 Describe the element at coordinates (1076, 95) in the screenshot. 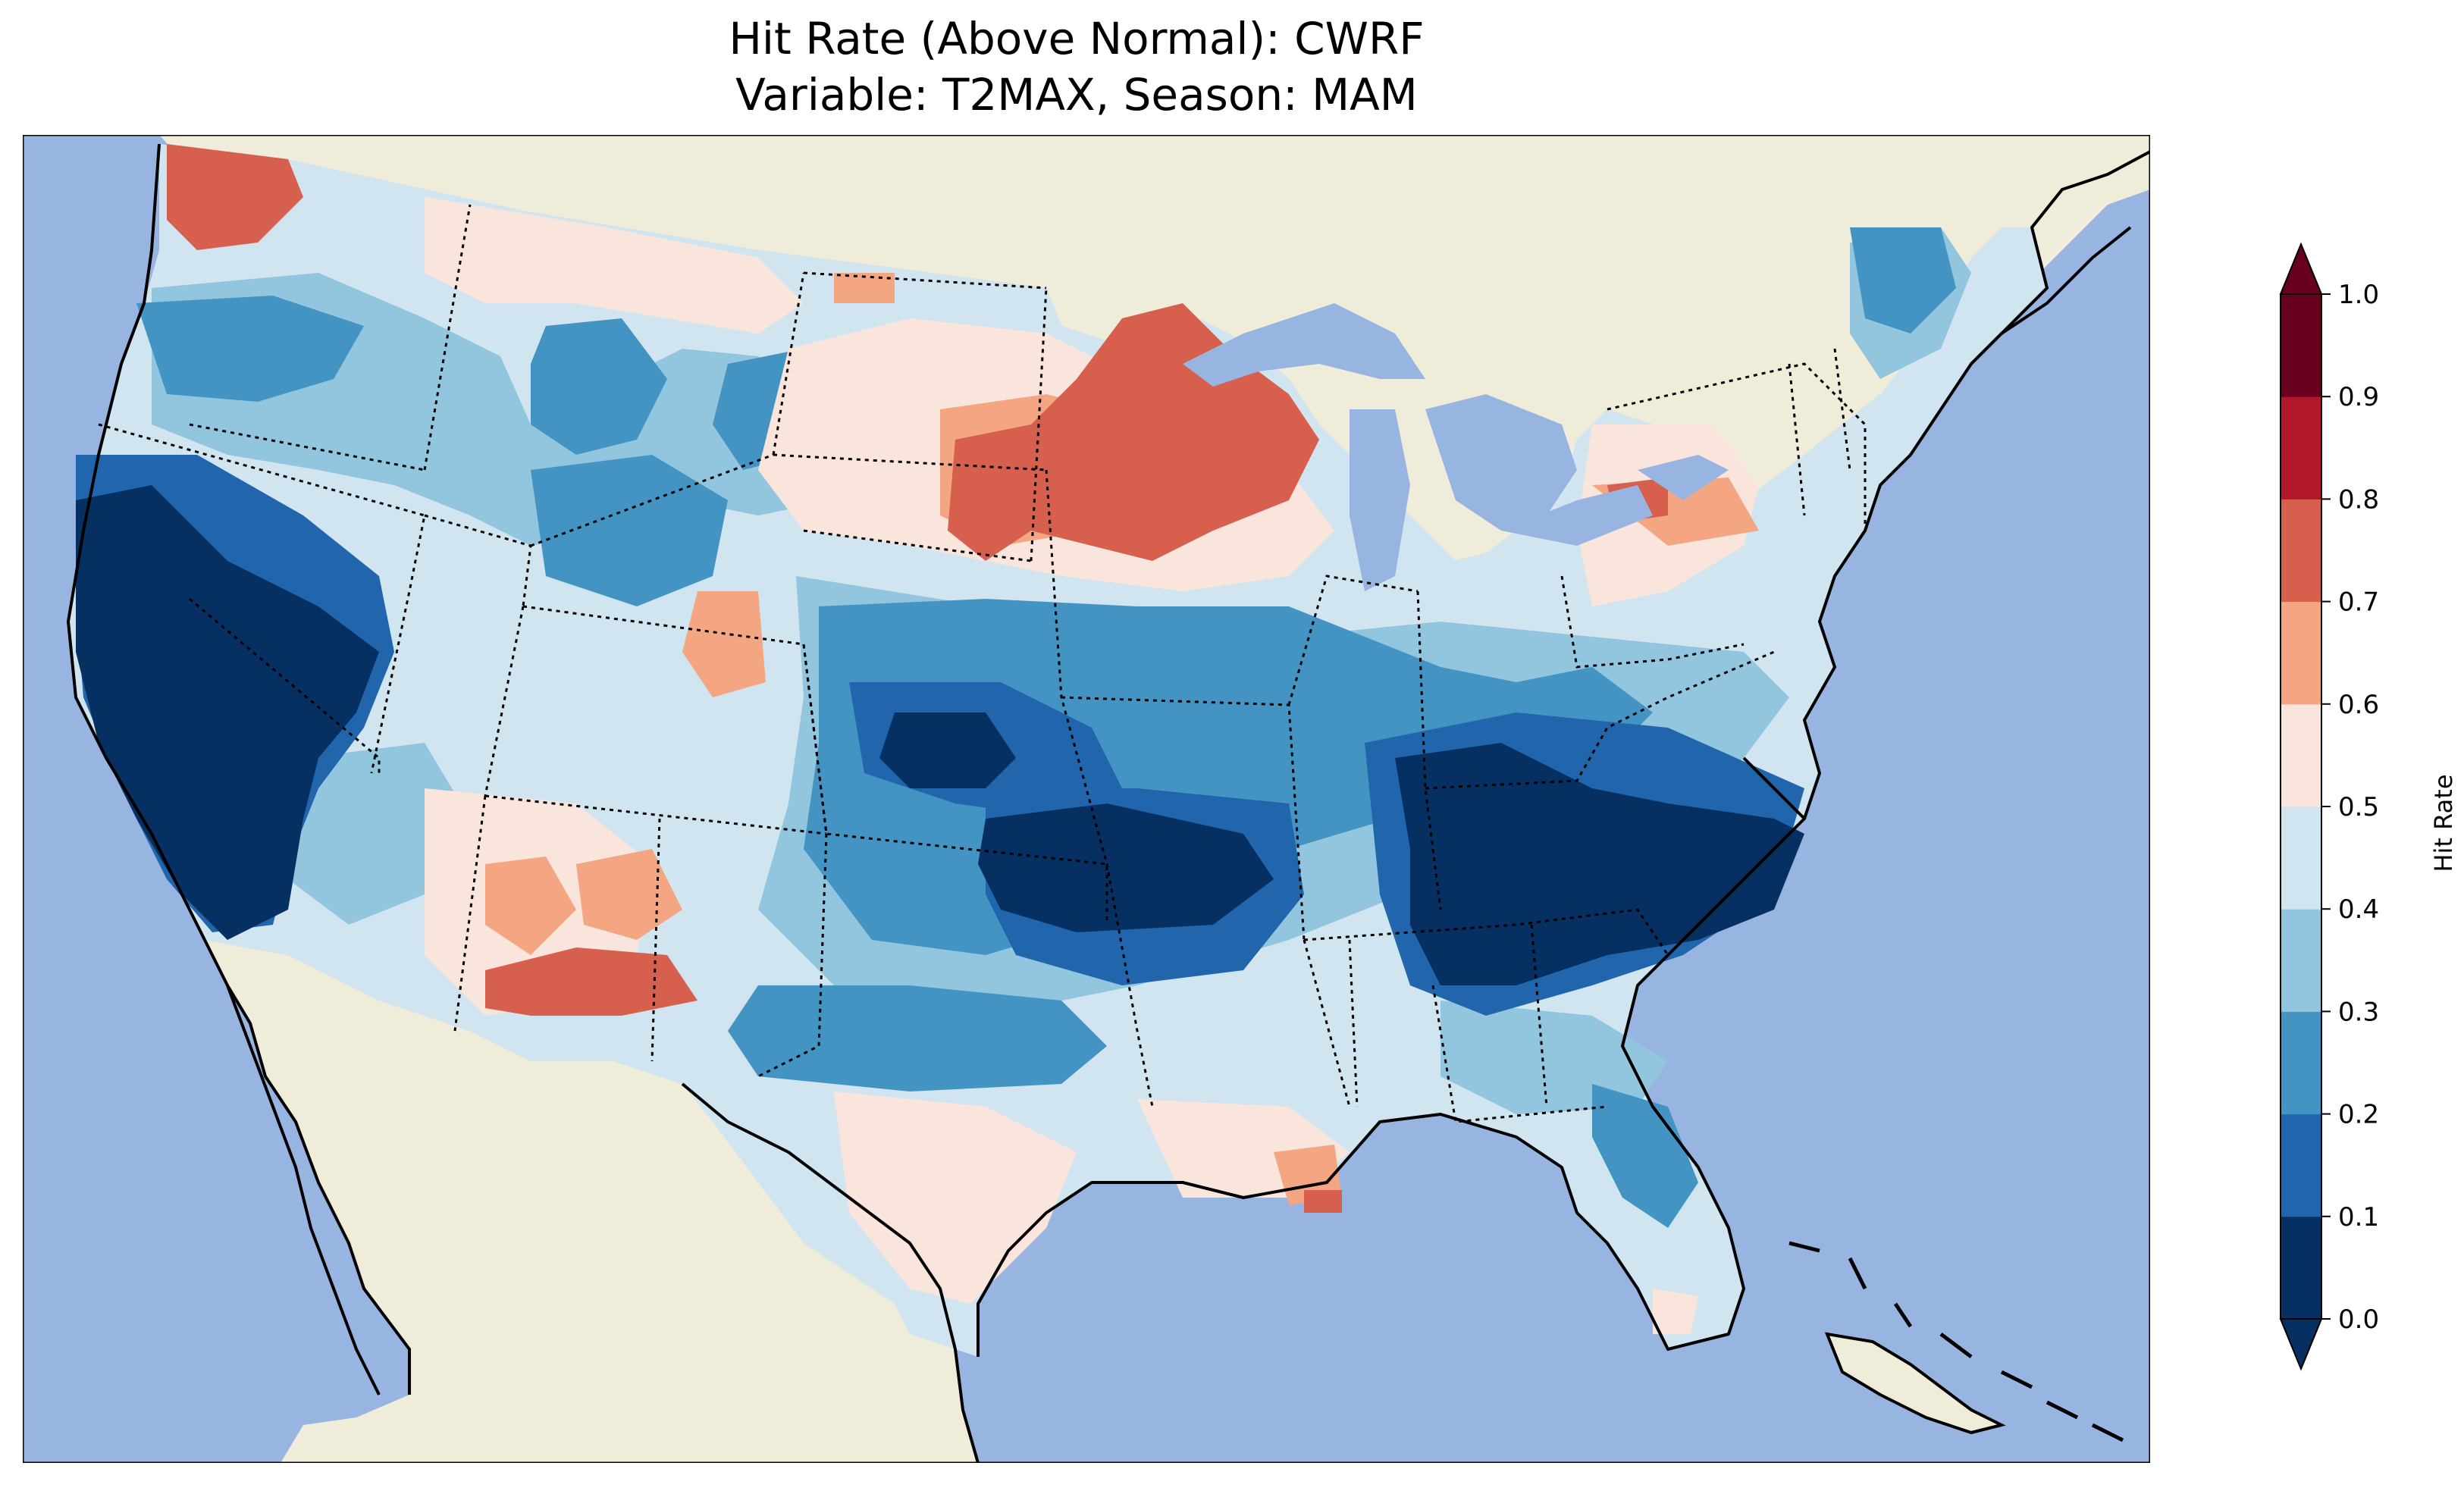

I see `chart-title-line-2: Variable: T2MAX, Season: MAM` at that location.